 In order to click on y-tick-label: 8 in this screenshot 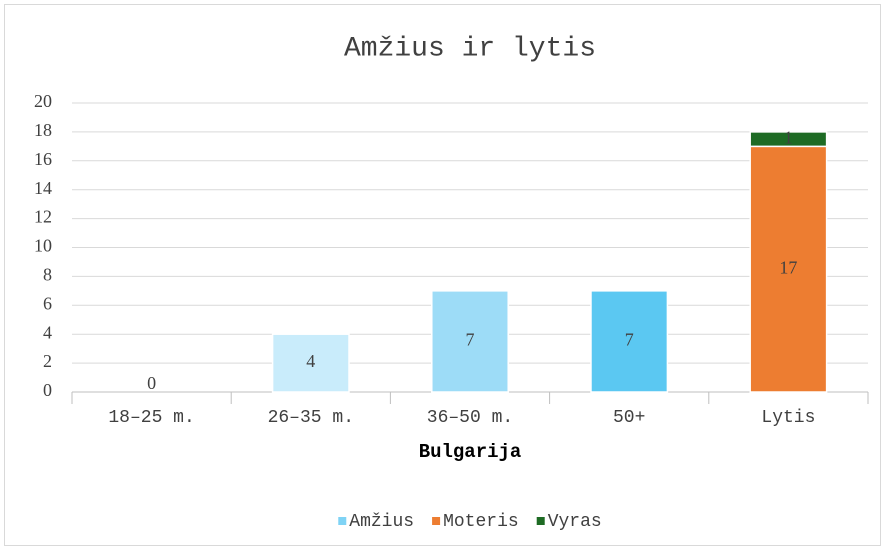, I will do `click(47, 275)`.